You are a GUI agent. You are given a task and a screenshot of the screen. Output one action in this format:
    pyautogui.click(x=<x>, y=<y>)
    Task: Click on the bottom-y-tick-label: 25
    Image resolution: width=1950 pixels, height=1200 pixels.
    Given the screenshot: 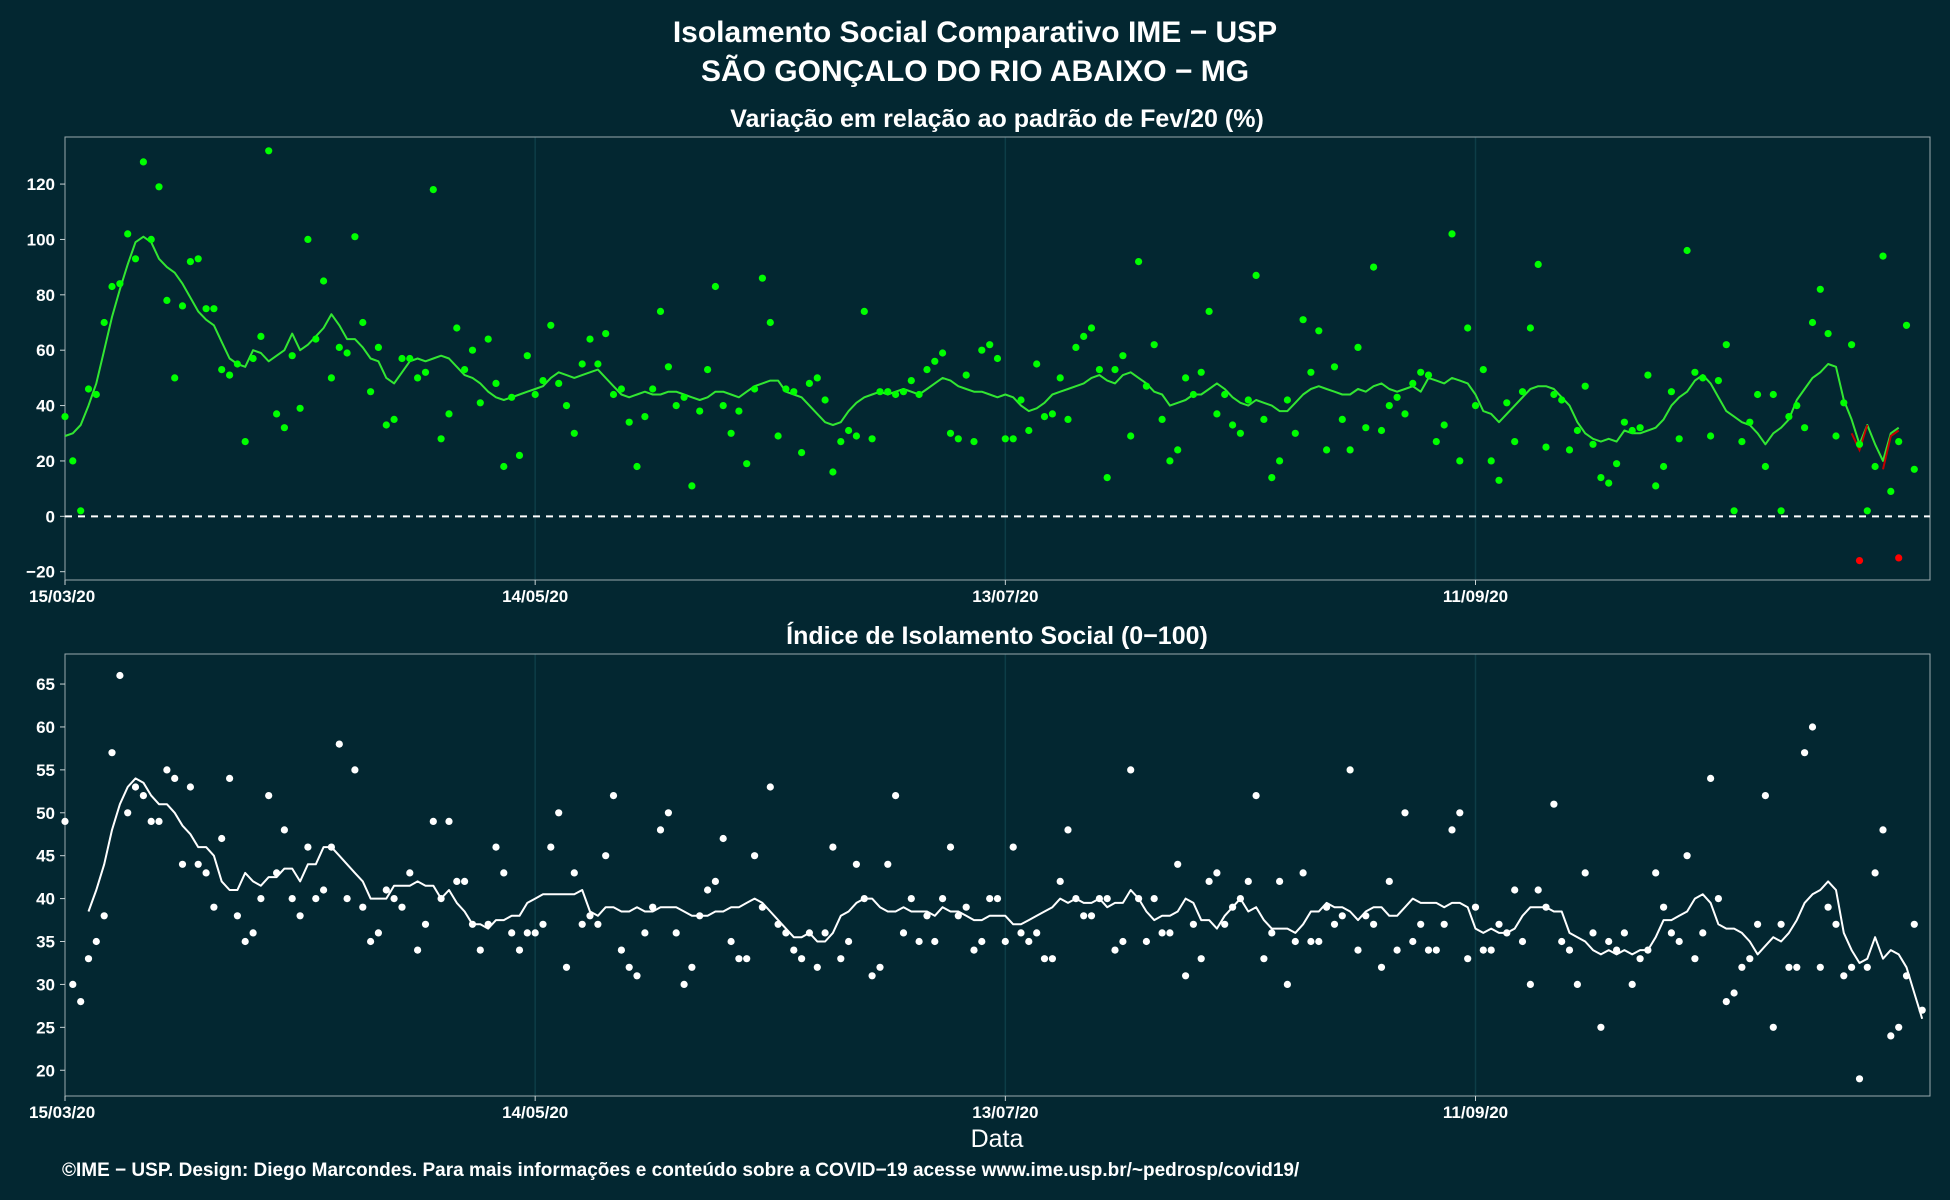 What is the action you would take?
    pyautogui.click(x=45, y=1027)
    